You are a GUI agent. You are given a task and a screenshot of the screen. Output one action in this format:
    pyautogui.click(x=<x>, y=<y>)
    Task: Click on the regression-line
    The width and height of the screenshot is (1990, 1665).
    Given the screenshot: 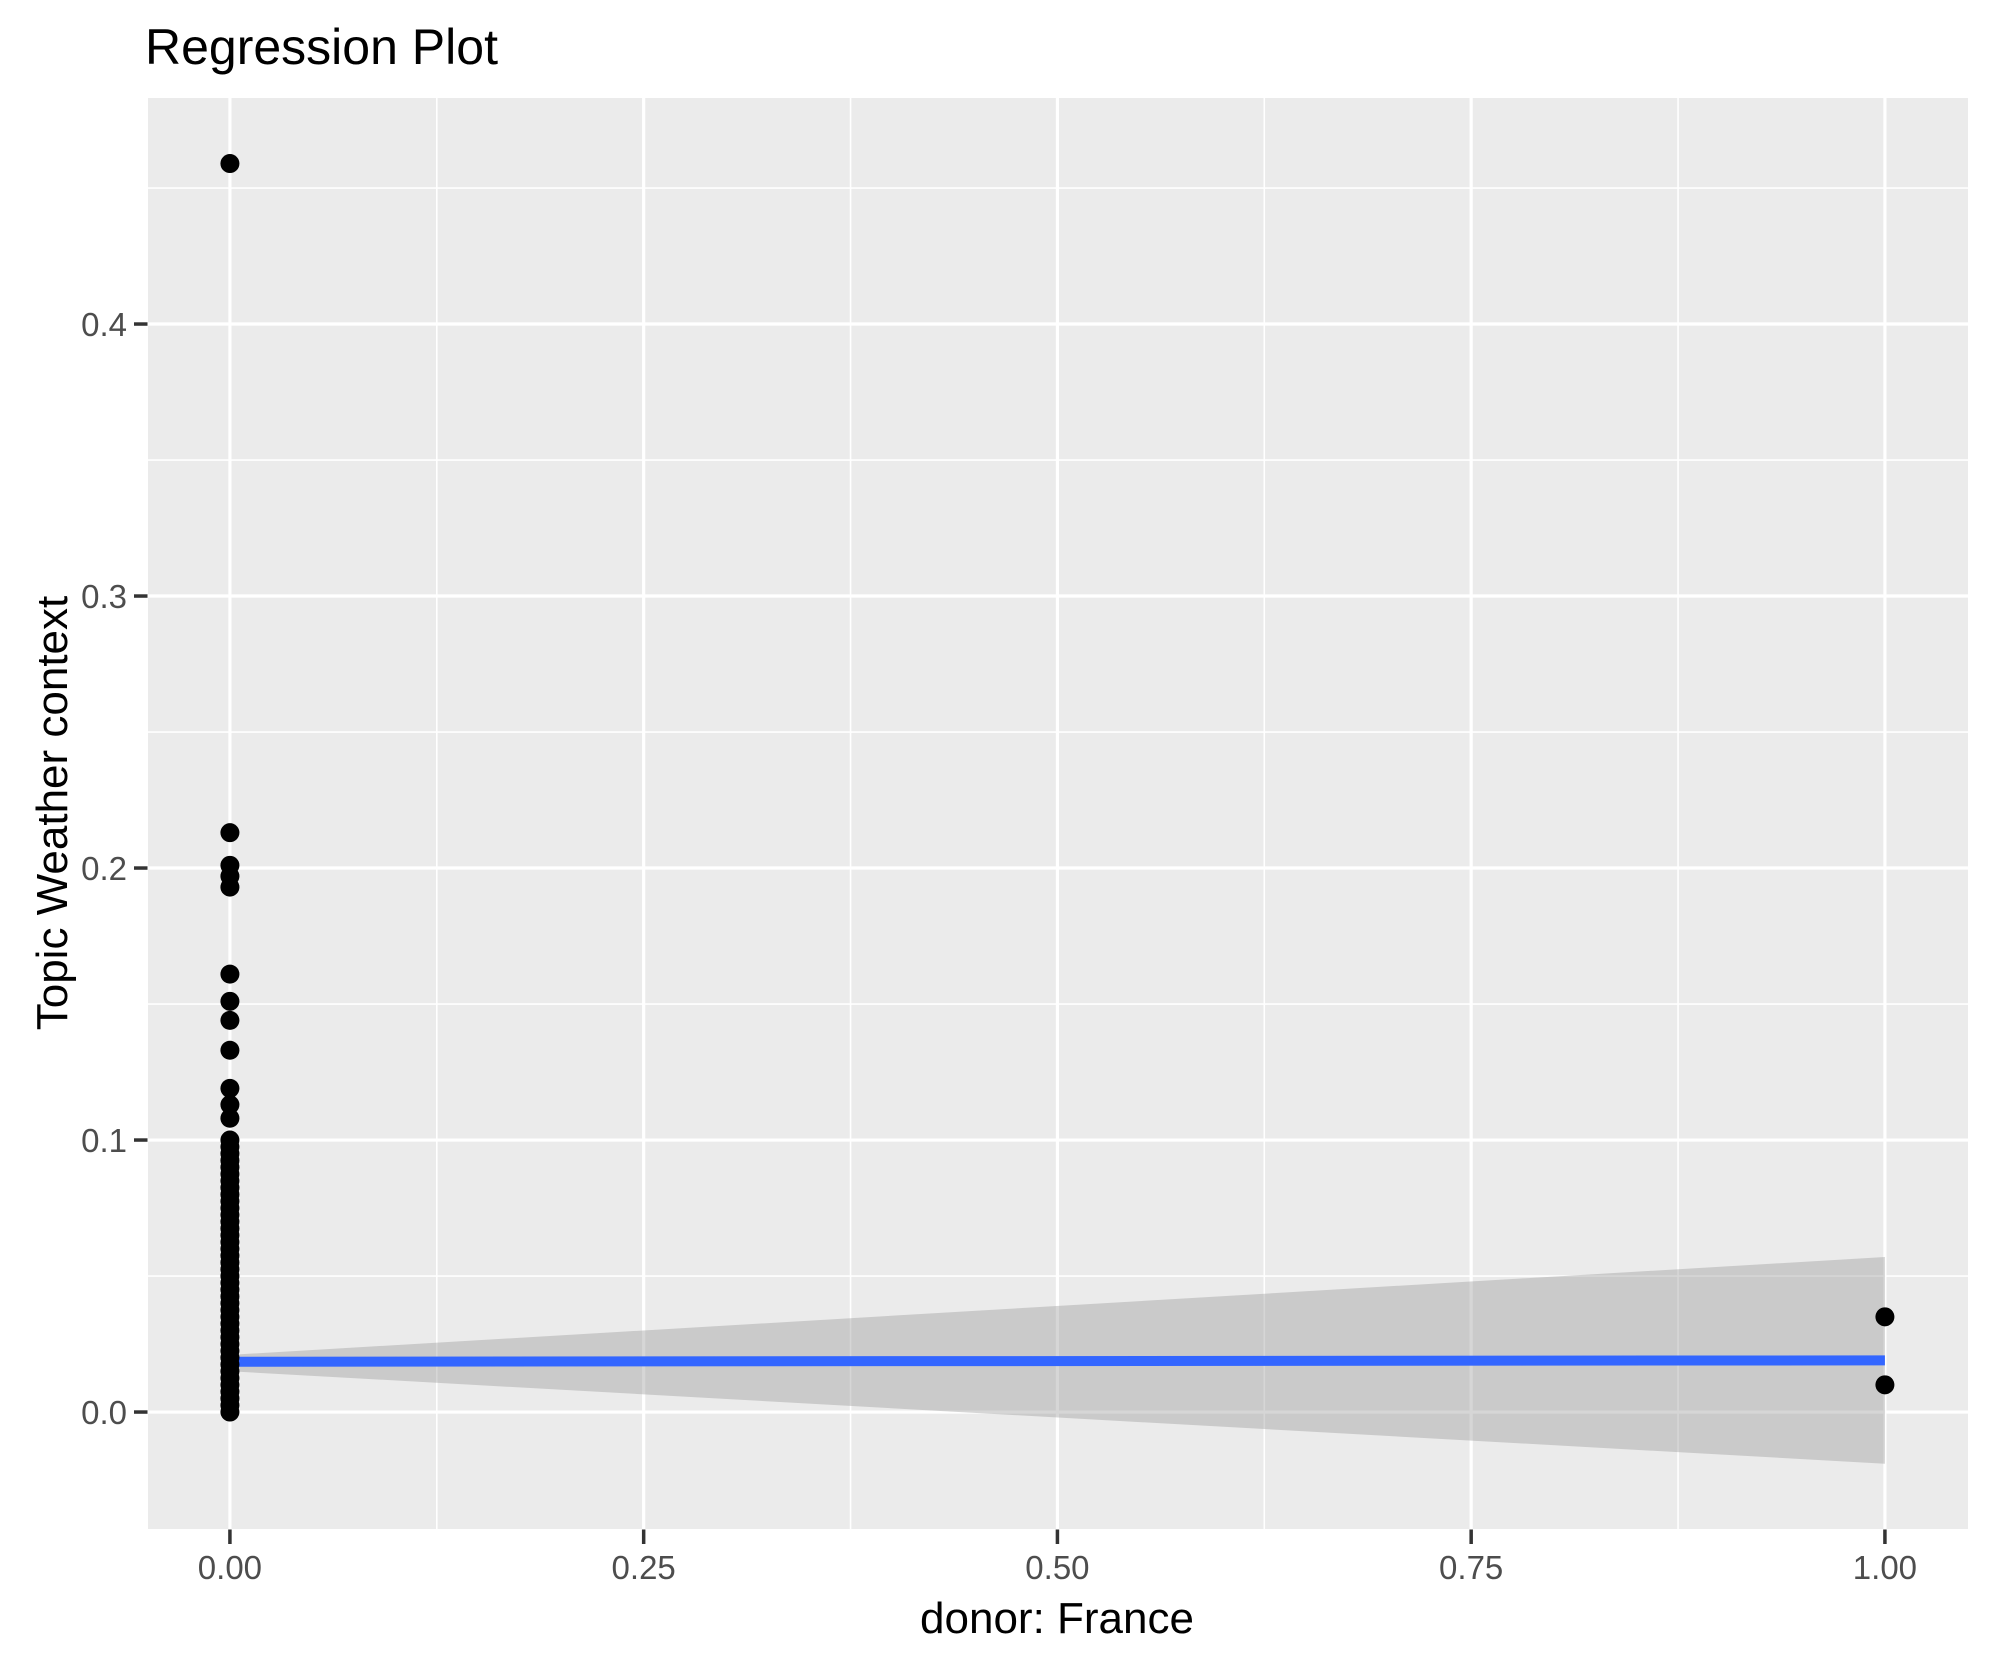 What is the action you would take?
    pyautogui.click(x=1057, y=1361)
    